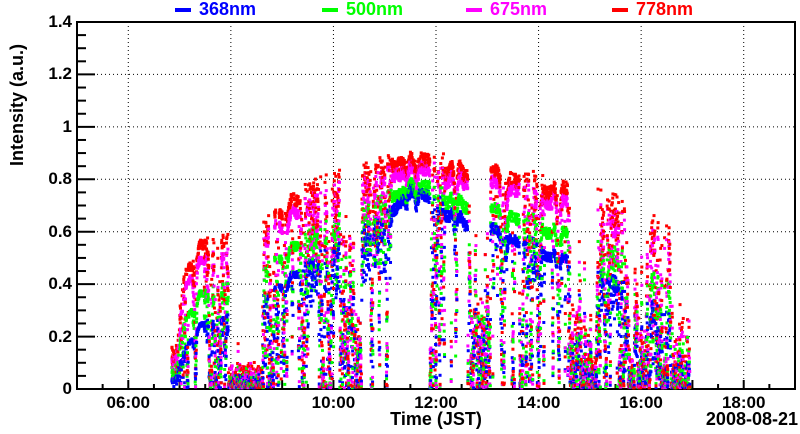 Image resolution: width=800 pixels, height=434 pixels. I want to click on y-tick-label: 0.4, so click(60, 284).